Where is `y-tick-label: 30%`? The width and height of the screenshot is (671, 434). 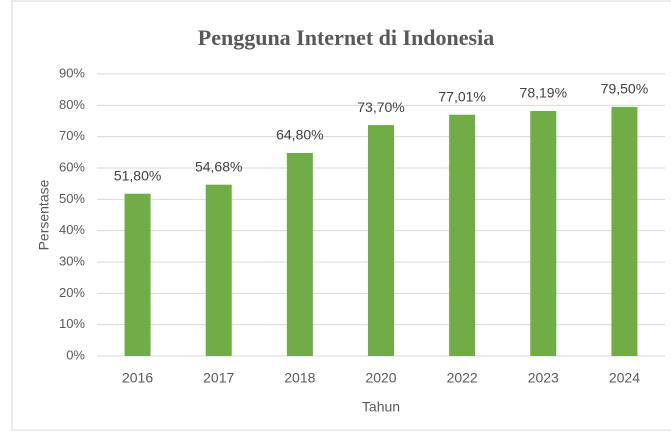
y-tick-label: 30% is located at coordinates (72, 260).